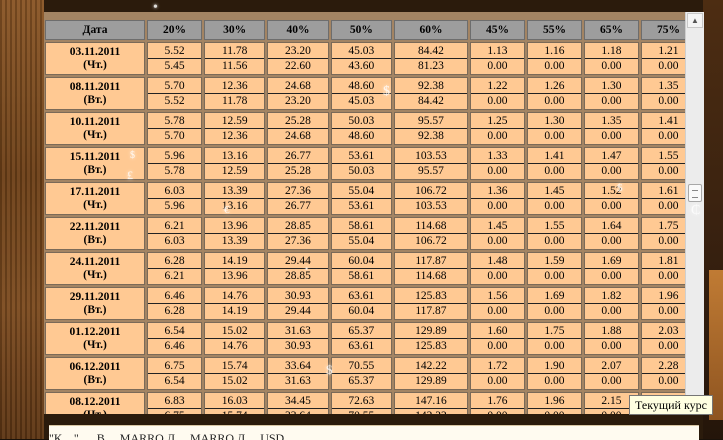  Describe the element at coordinates (554, 296) in the screenshot. I see `current-value: 1.69` at that location.